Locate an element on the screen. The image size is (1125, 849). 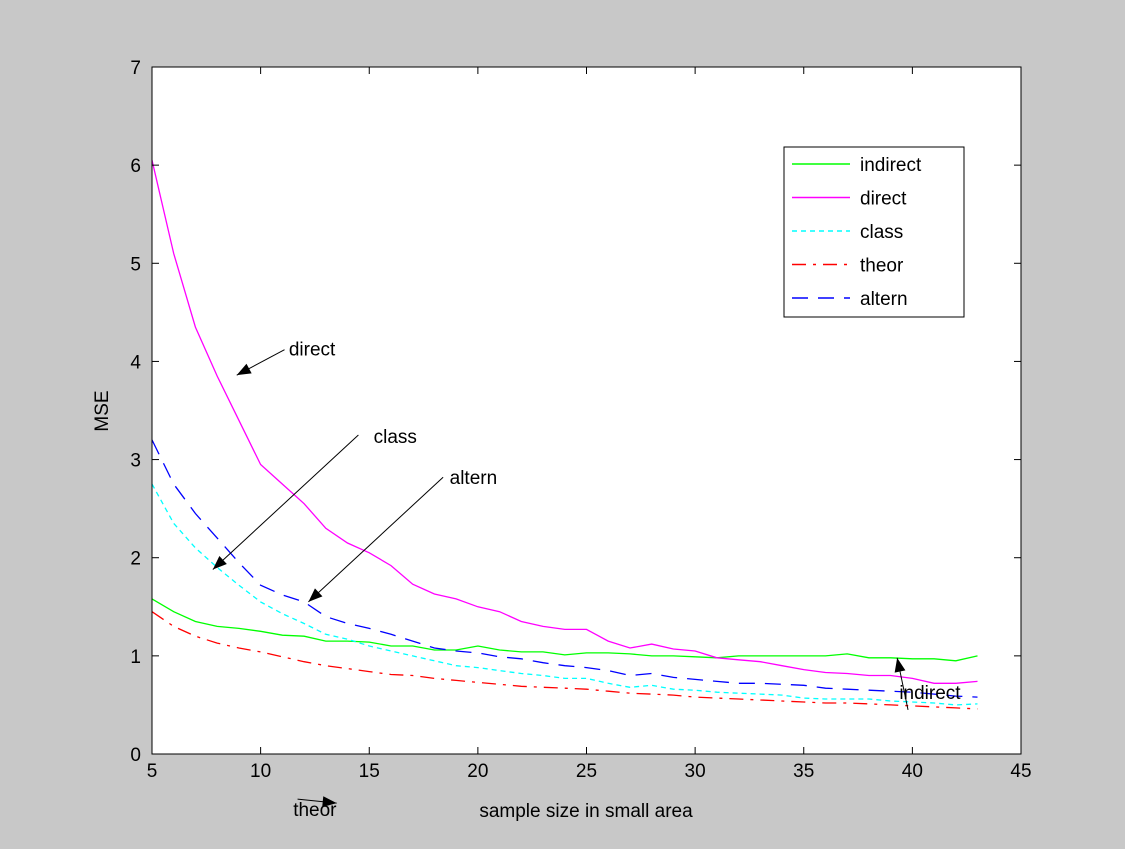
y-tick-label: 3 is located at coordinates (135, 461).